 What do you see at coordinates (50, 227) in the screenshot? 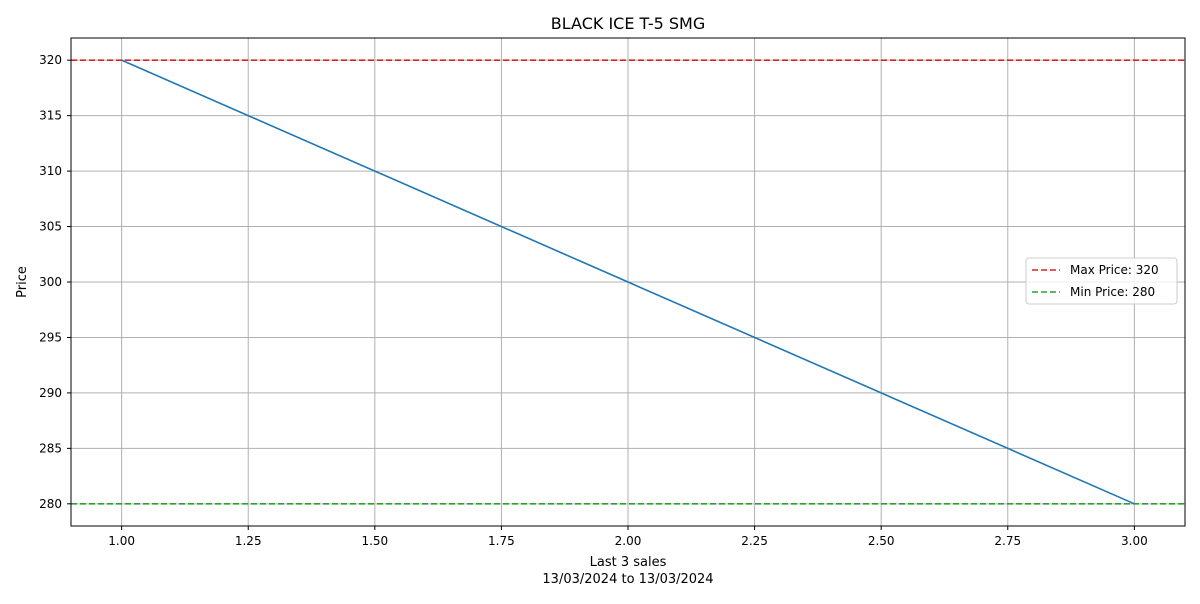
I see `y-tick-label: 305` at bounding box center [50, 227].